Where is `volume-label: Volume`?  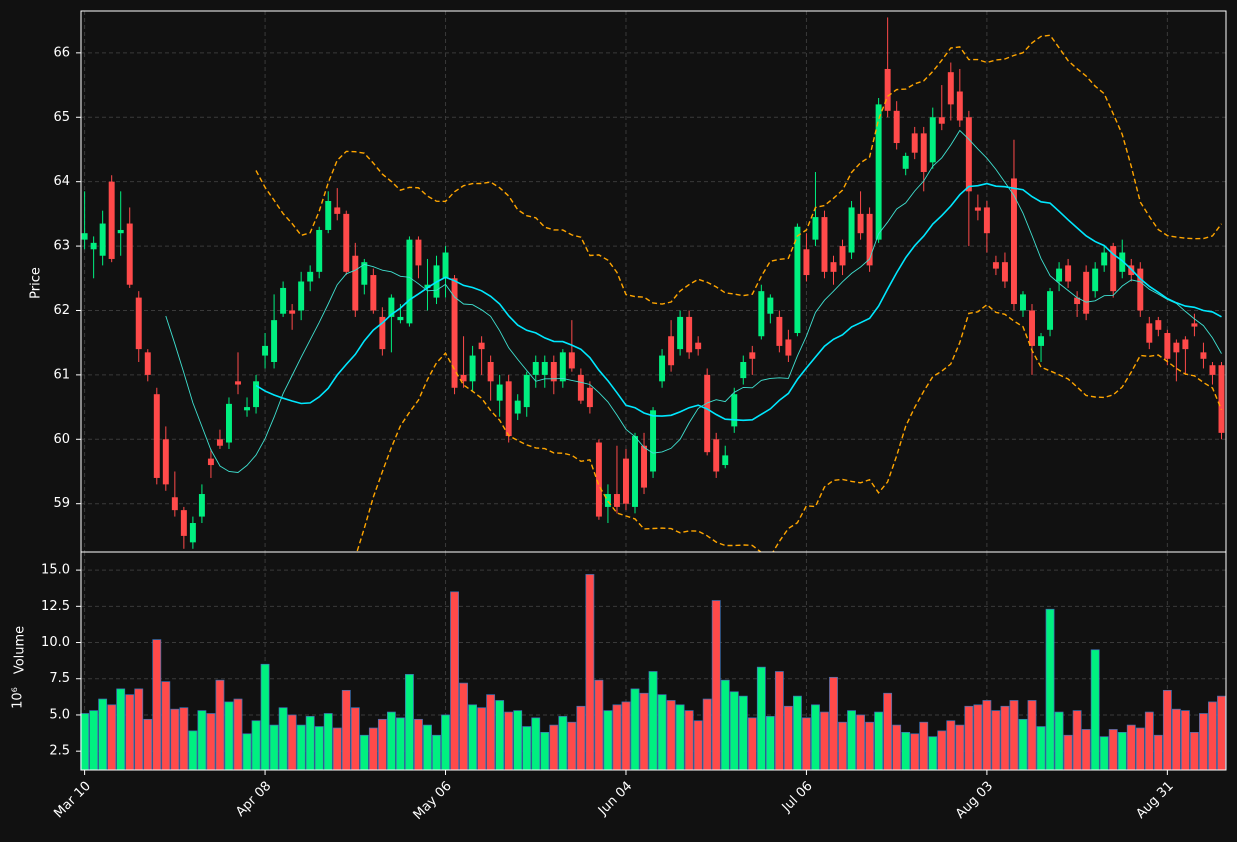 volume-label: Volume is located at coordinates (20, 650).